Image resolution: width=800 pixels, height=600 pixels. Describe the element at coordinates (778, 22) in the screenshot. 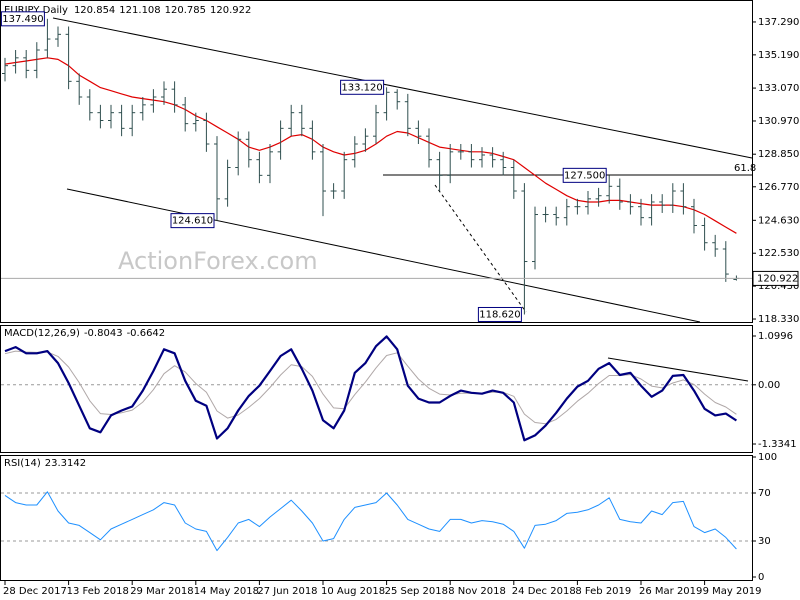

I see `y-tick-label: 137.290` at that location.